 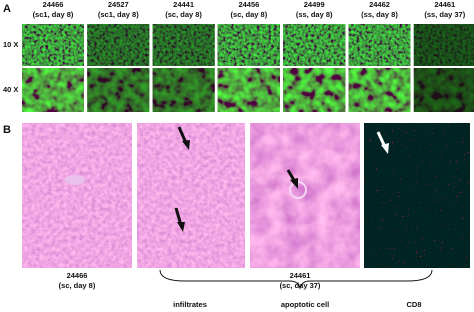 I want to click on brace, so click(x=296, y=279).